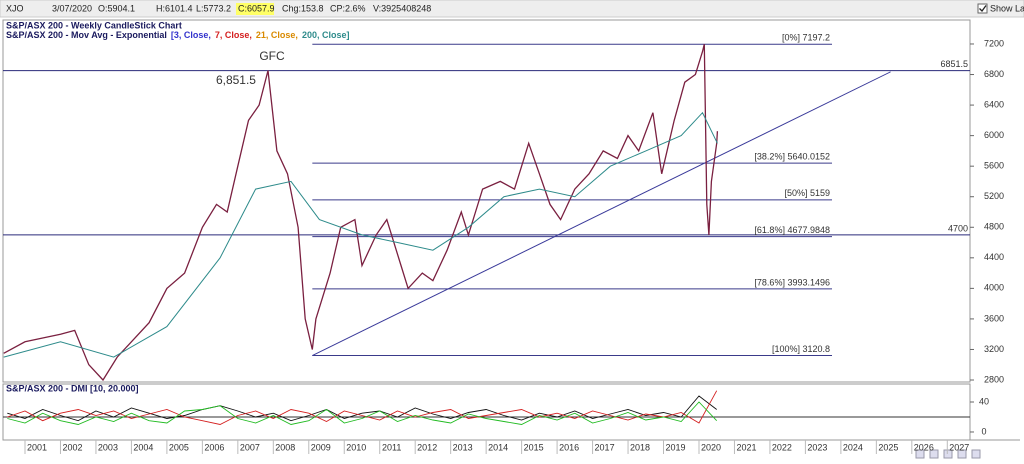  I want to click on y-tick-label: 5600, so click(994, 166).